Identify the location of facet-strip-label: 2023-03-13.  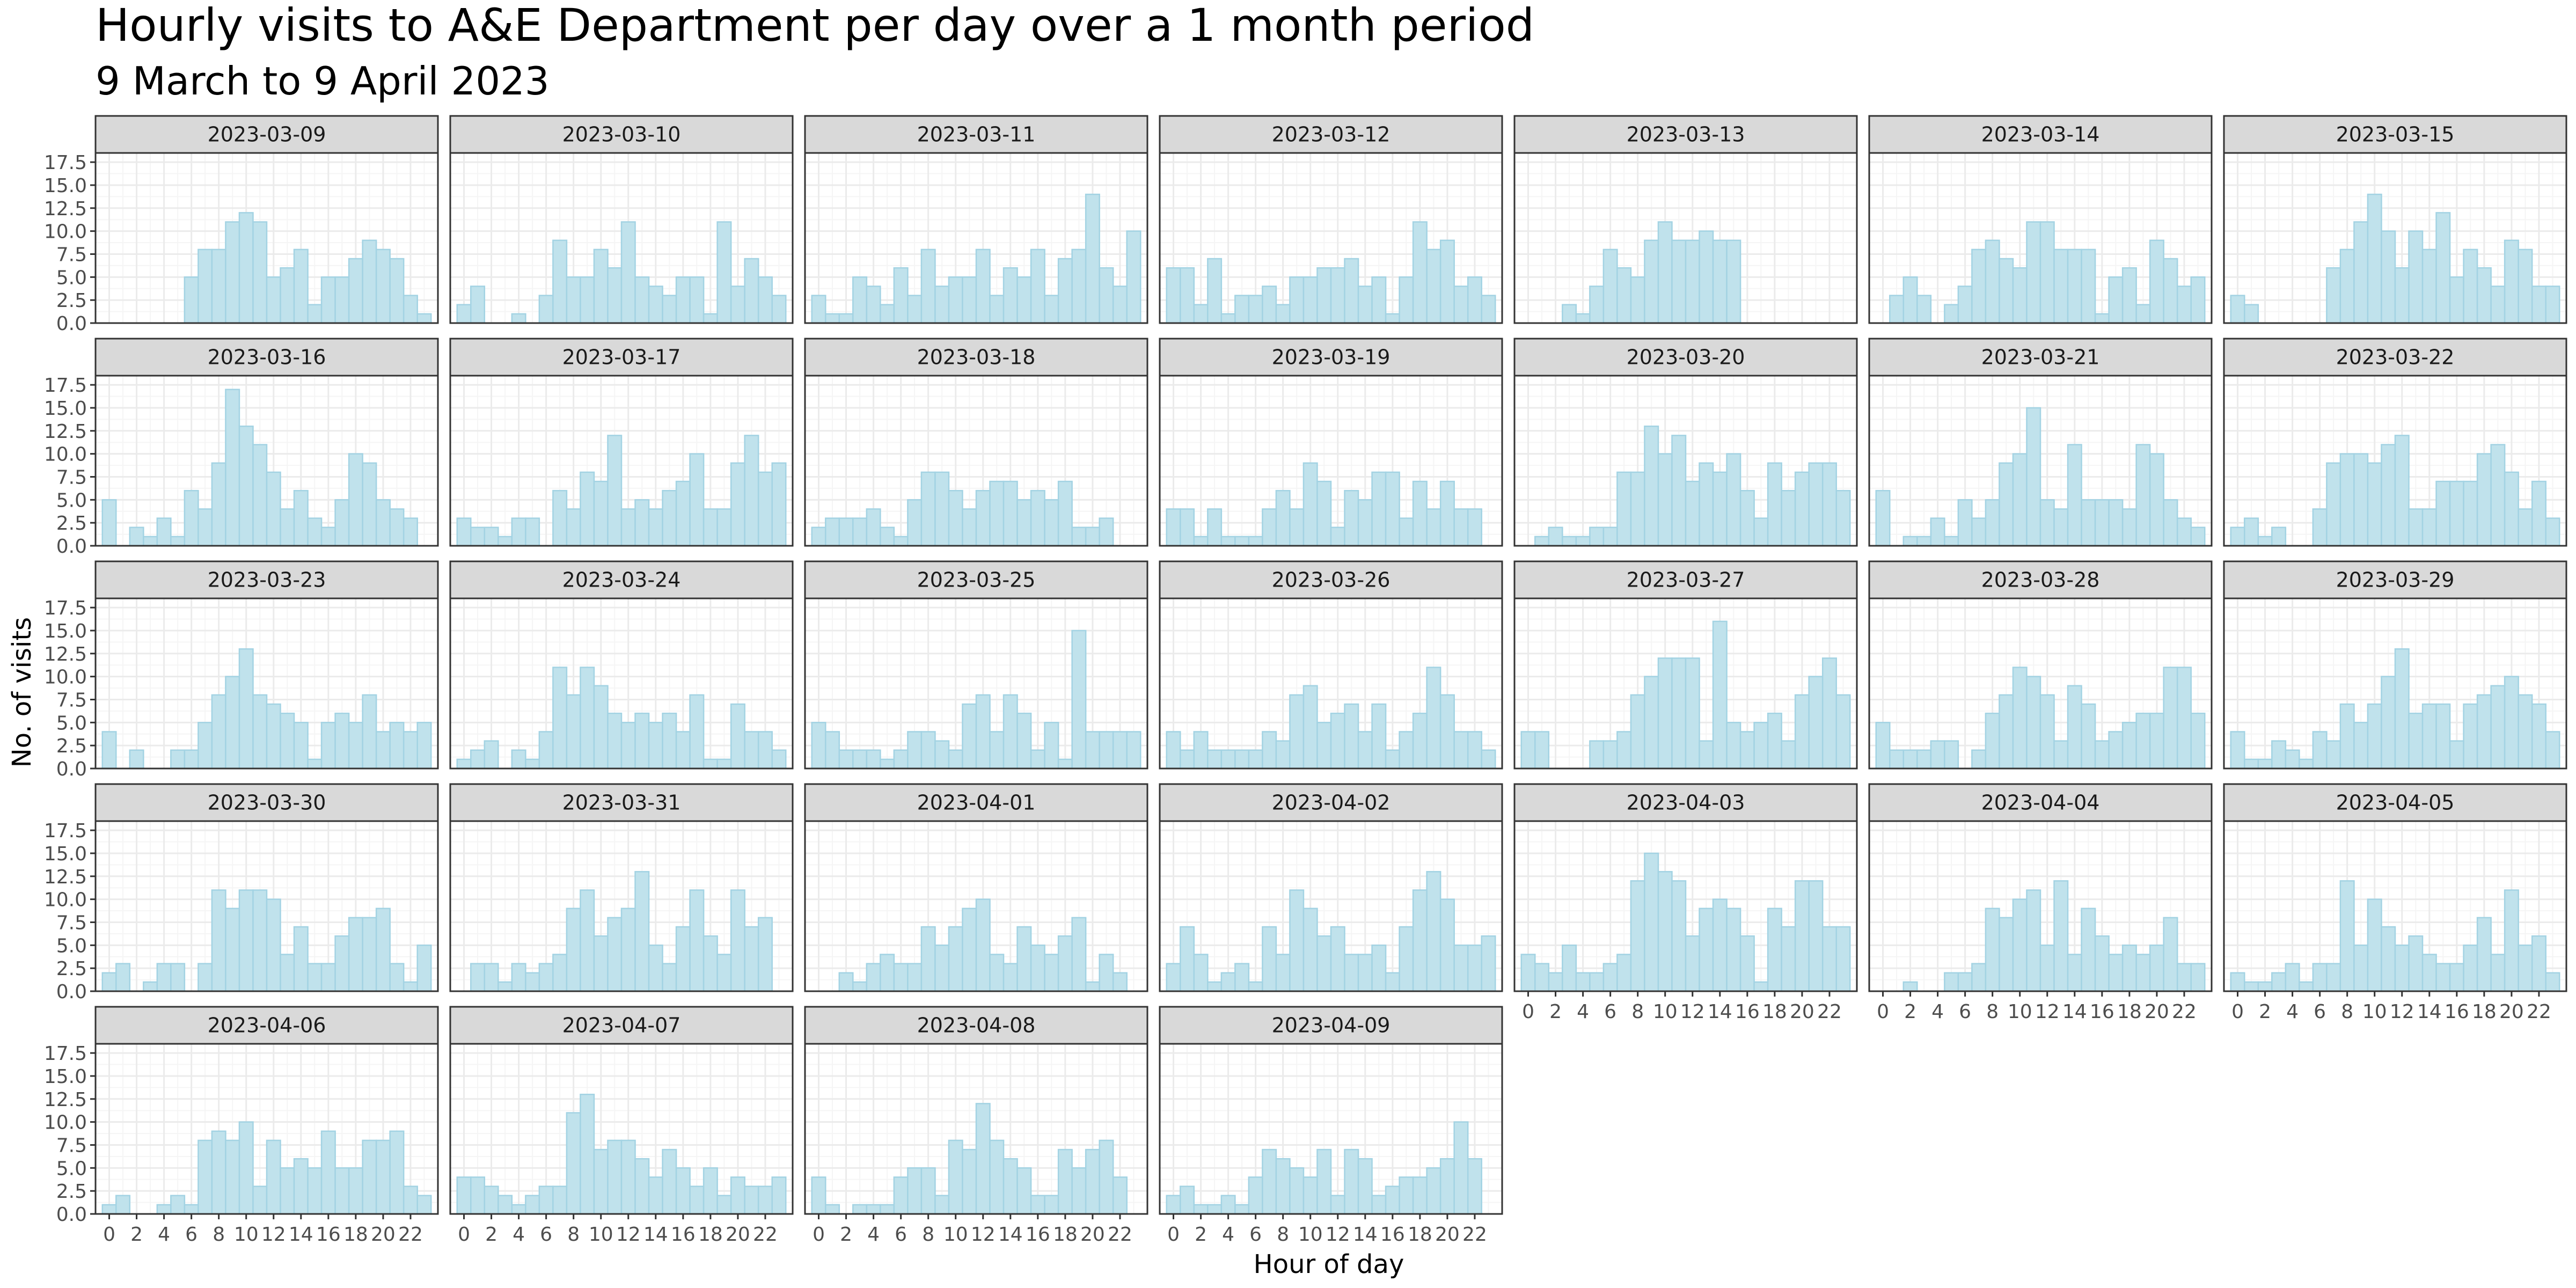
(1686, 135).